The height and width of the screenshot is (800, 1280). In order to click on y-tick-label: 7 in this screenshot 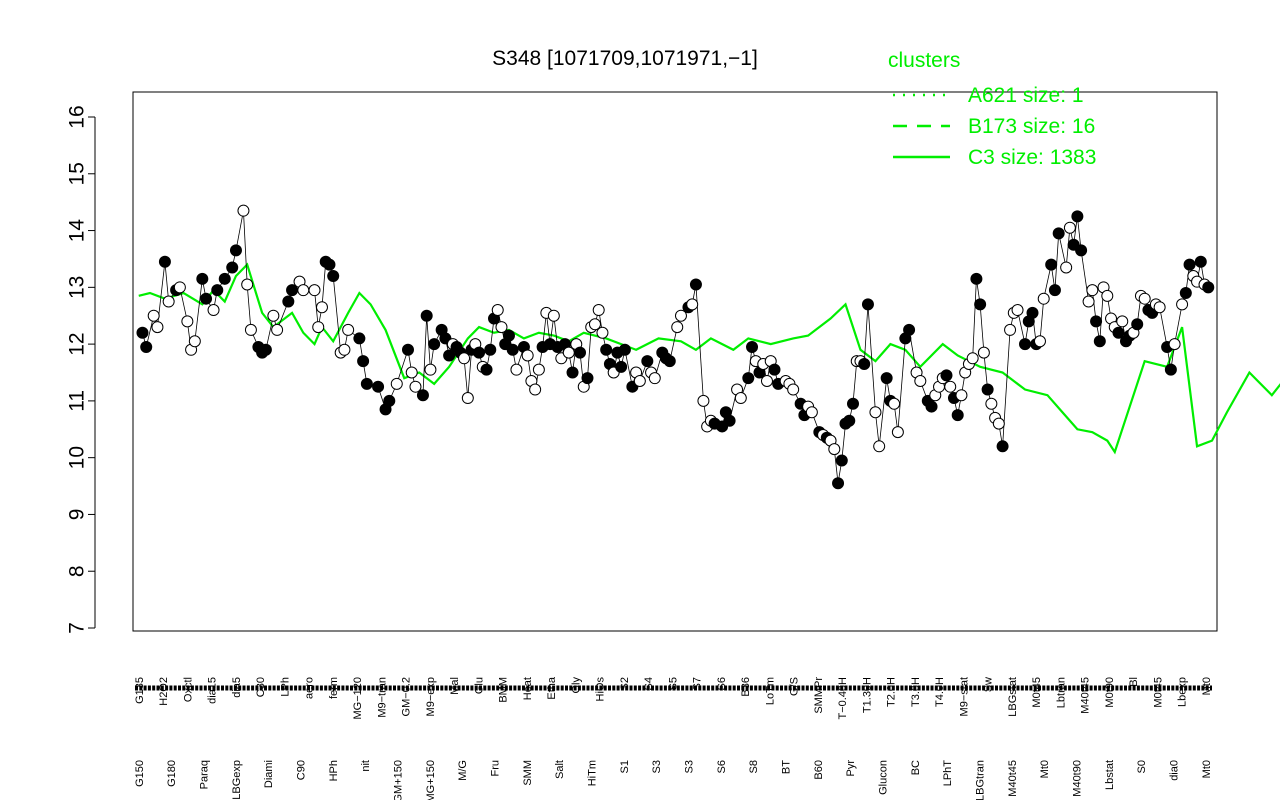, I will do `click(77, 628)`.